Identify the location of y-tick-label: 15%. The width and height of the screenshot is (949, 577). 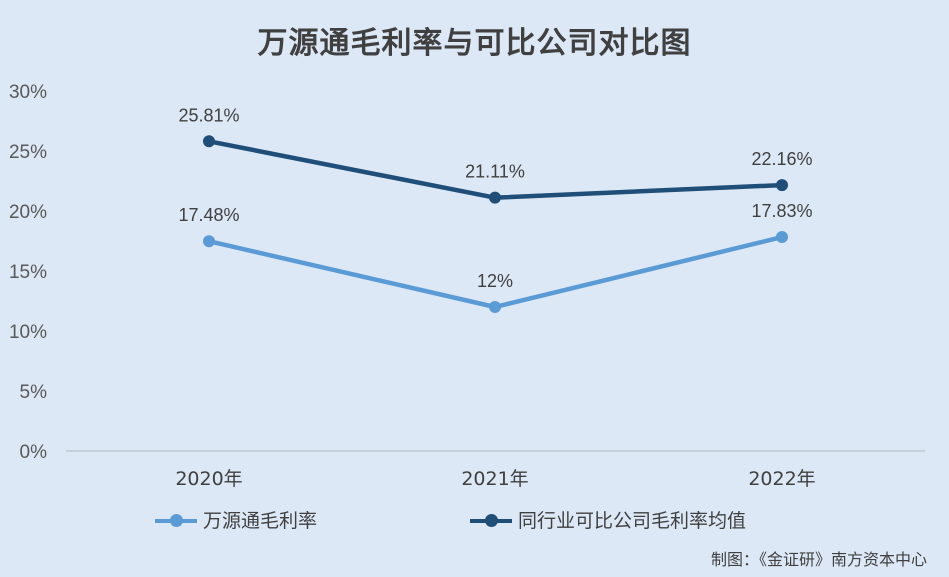
(28, 272).